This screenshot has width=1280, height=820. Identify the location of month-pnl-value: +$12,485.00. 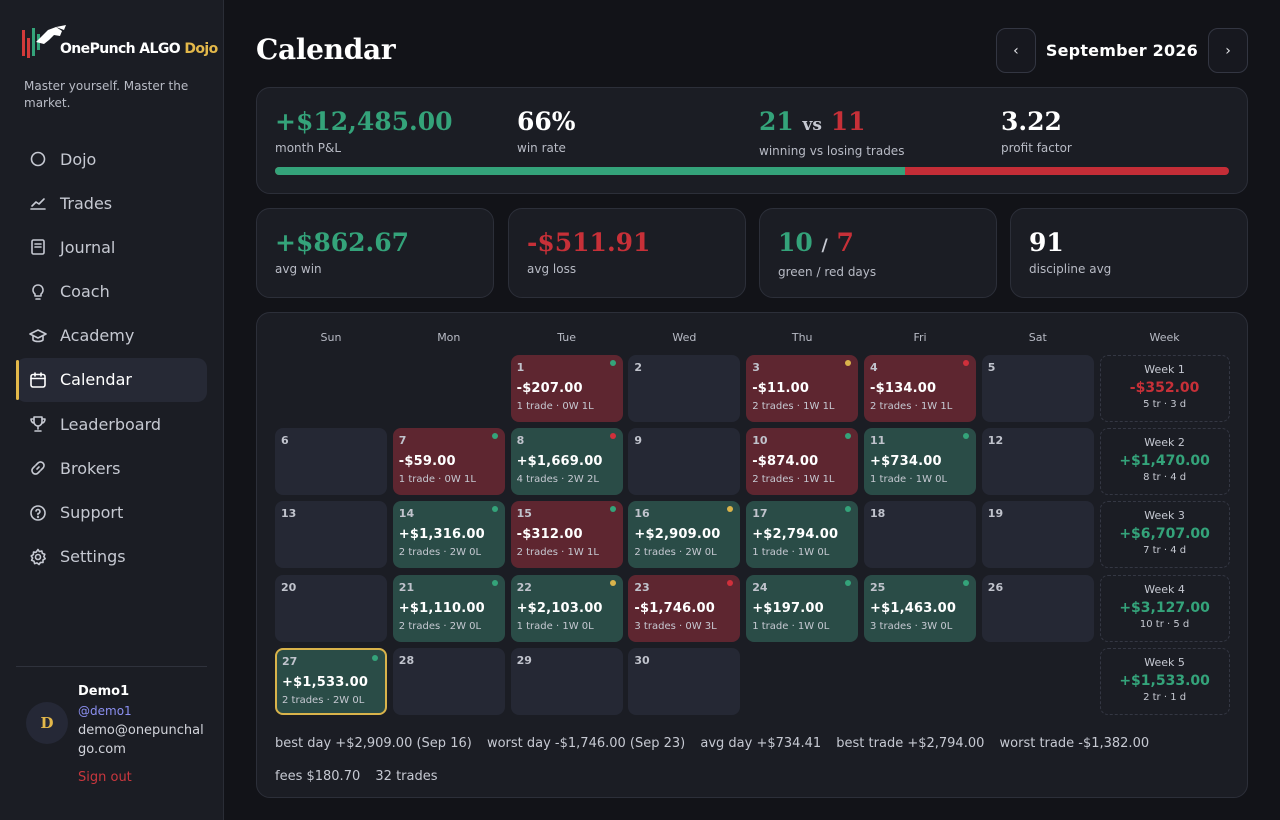
(364, 121).